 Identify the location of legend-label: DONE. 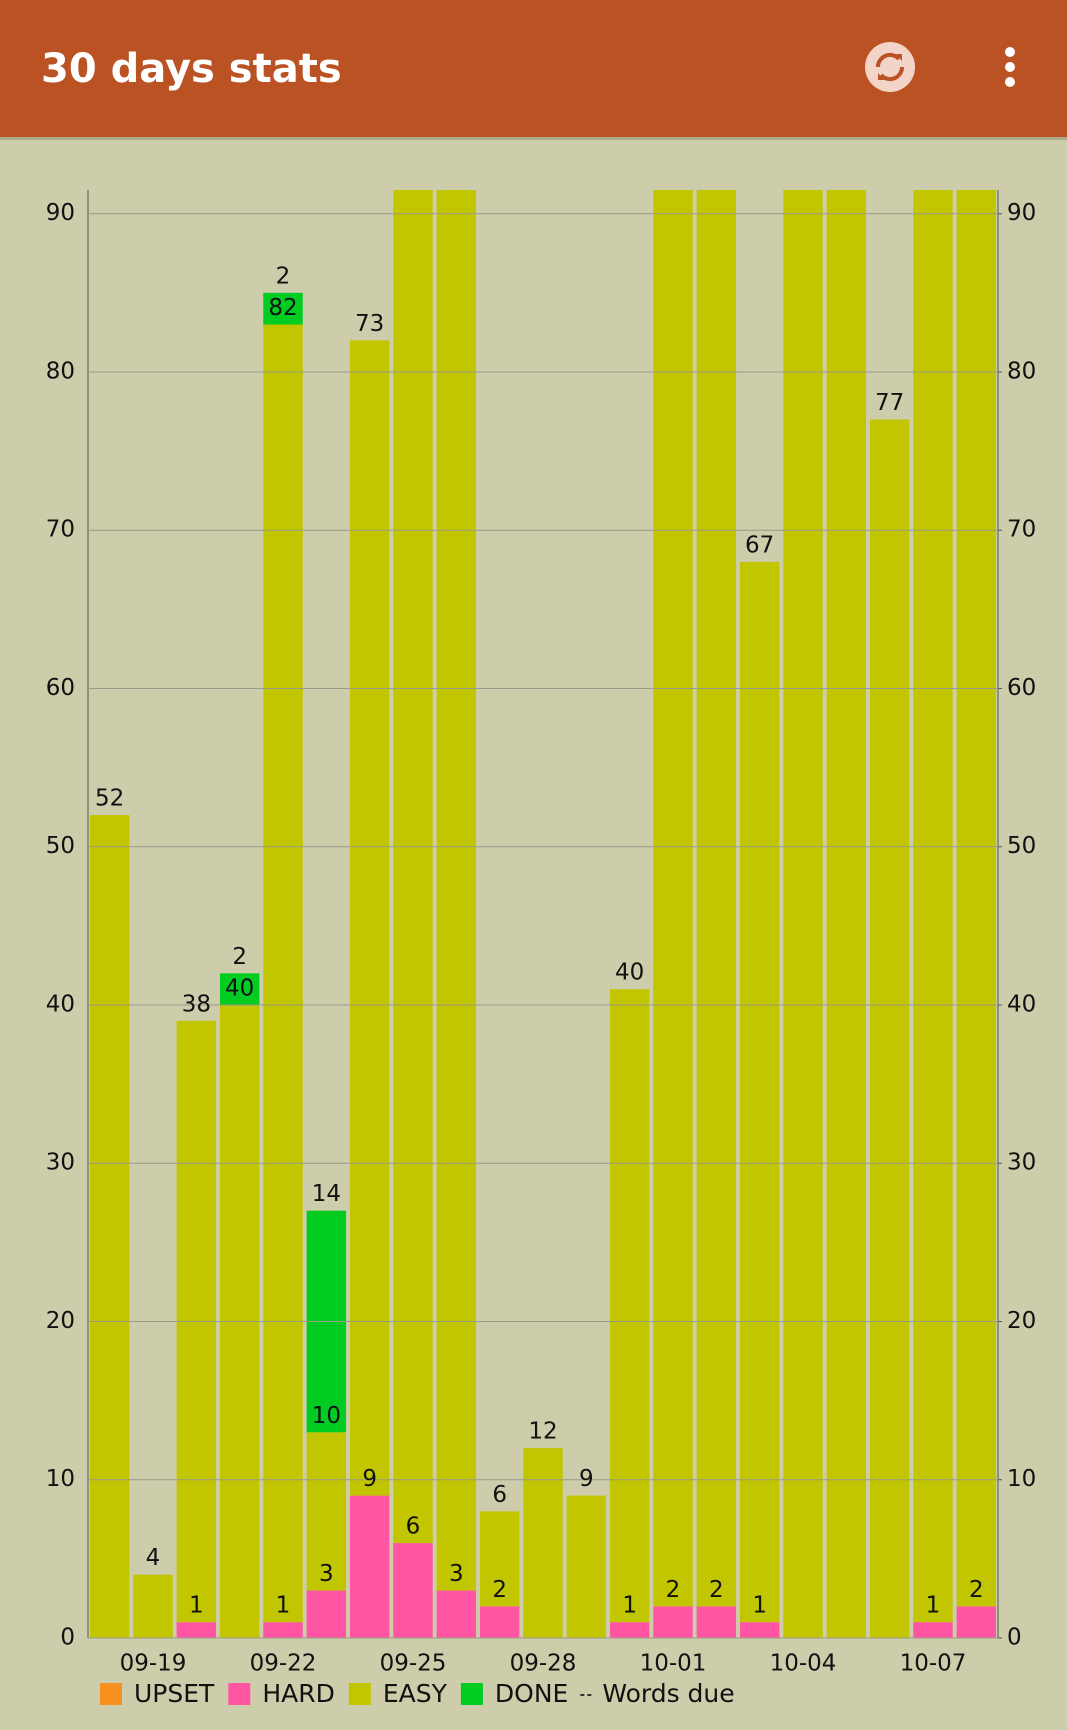
(531, 1693).